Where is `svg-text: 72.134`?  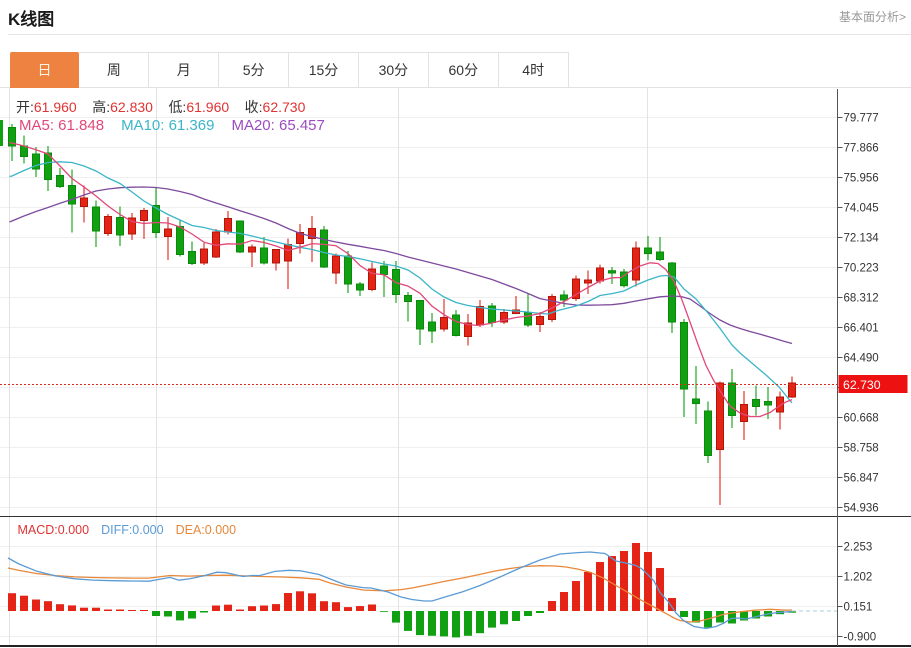 svg-text: 72.134 is located at coordinates (862, 239).